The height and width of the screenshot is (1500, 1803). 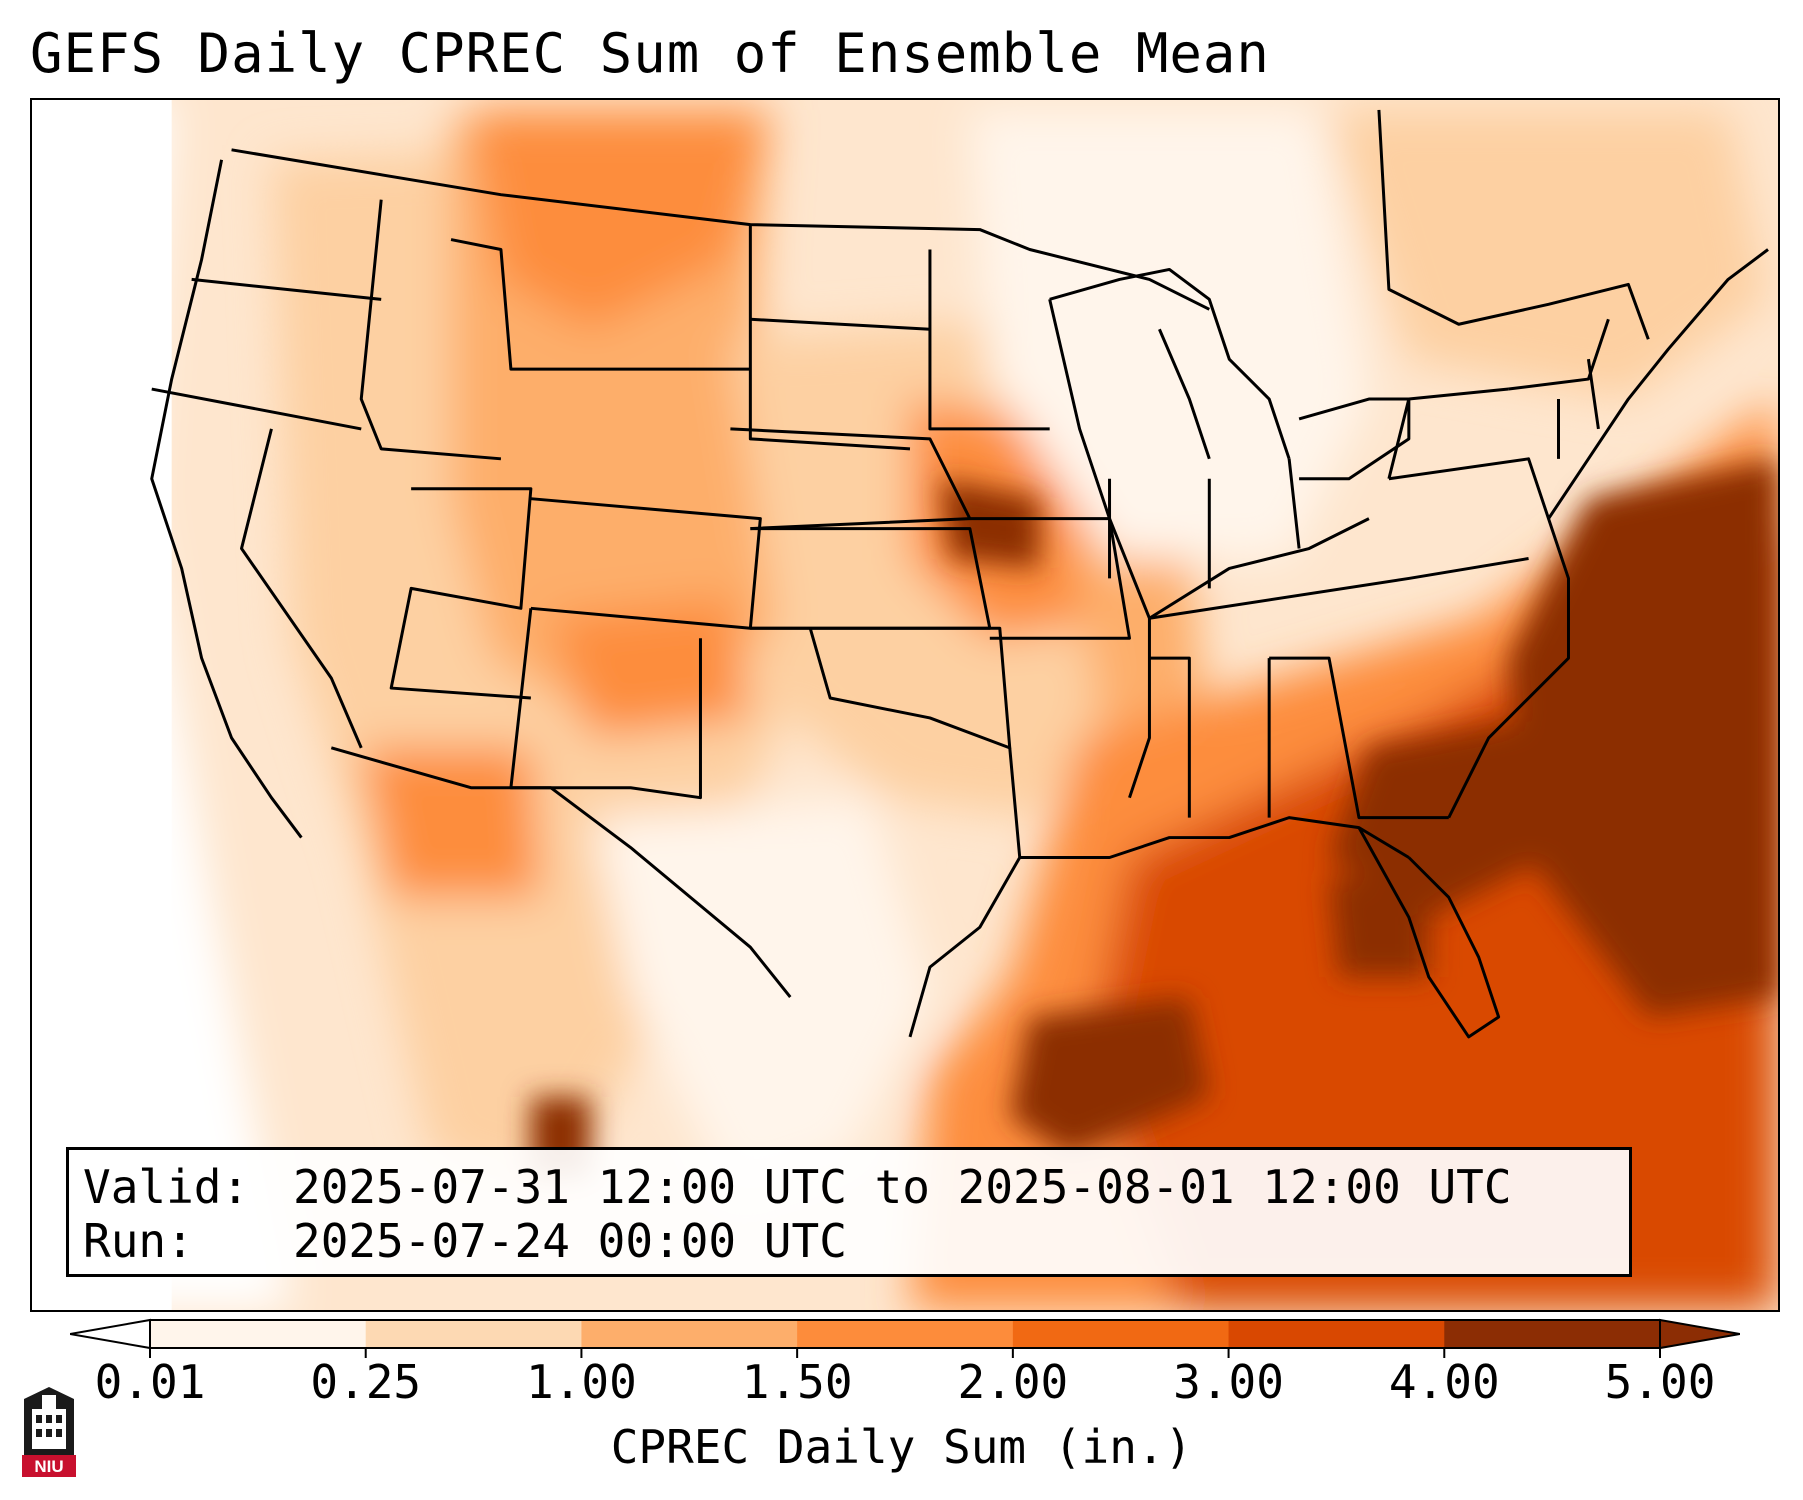 What do you see at coordinates (620, 219) in the screenshot?
I see `precip-orange-montana` at bounding box center [620, 219].